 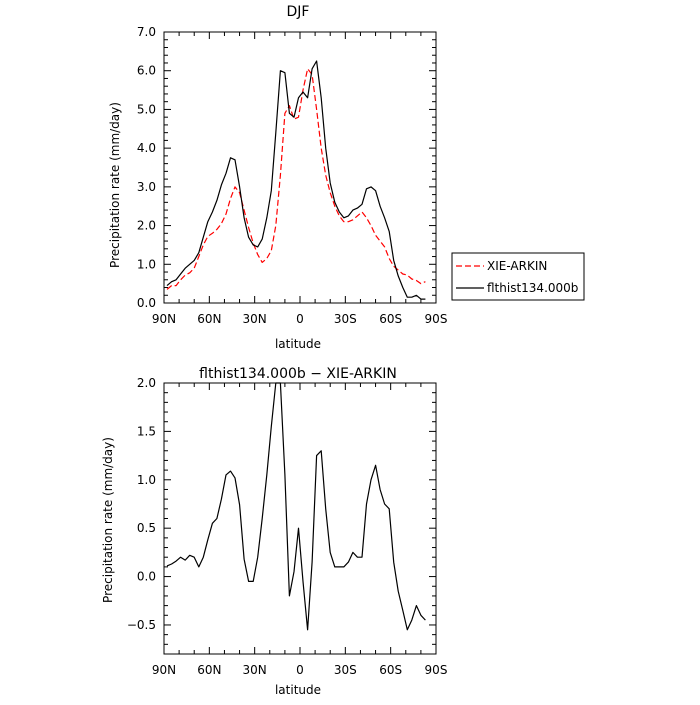 What do you see at coordinates (298, 12) in the screenshot?
I see `top-chart-title: DJF` at bounding box center [298, 12].